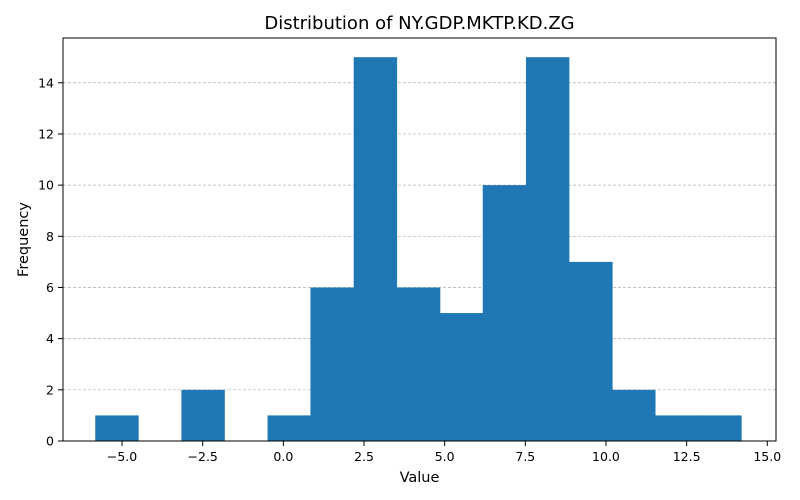 The image size is (800, 500). What do you see at coordinates (687, 456) in the screenshot?
I see `x-tick-label: 12.5` at bounding box center [687, 456].